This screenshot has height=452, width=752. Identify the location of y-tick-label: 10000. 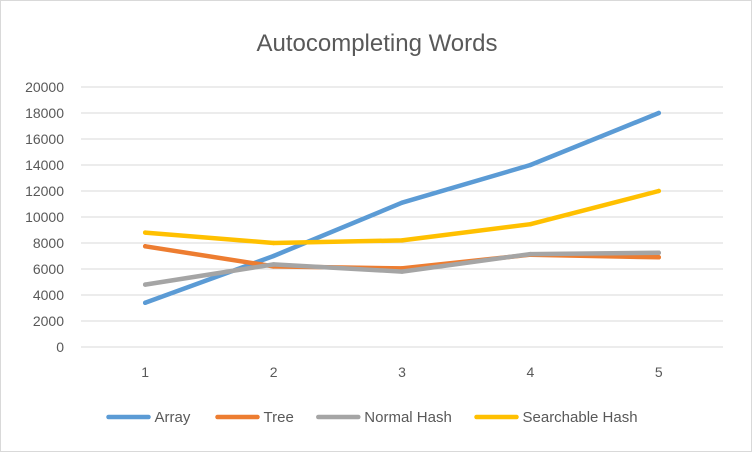
(44, 217).